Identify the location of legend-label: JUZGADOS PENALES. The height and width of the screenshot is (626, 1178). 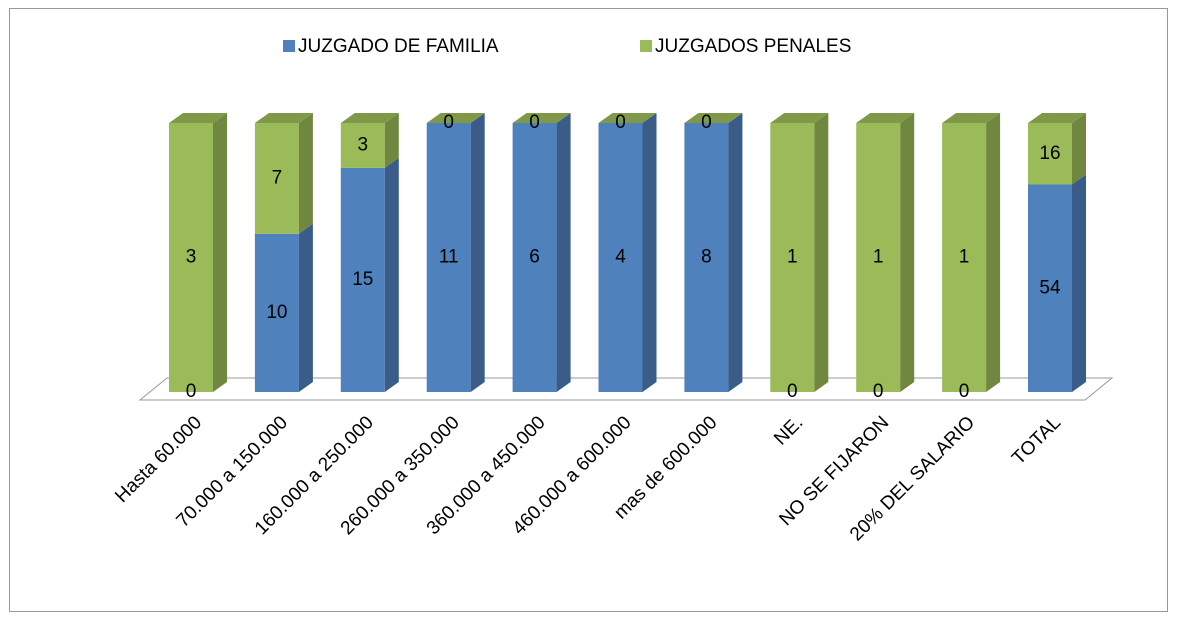
(753, 46).